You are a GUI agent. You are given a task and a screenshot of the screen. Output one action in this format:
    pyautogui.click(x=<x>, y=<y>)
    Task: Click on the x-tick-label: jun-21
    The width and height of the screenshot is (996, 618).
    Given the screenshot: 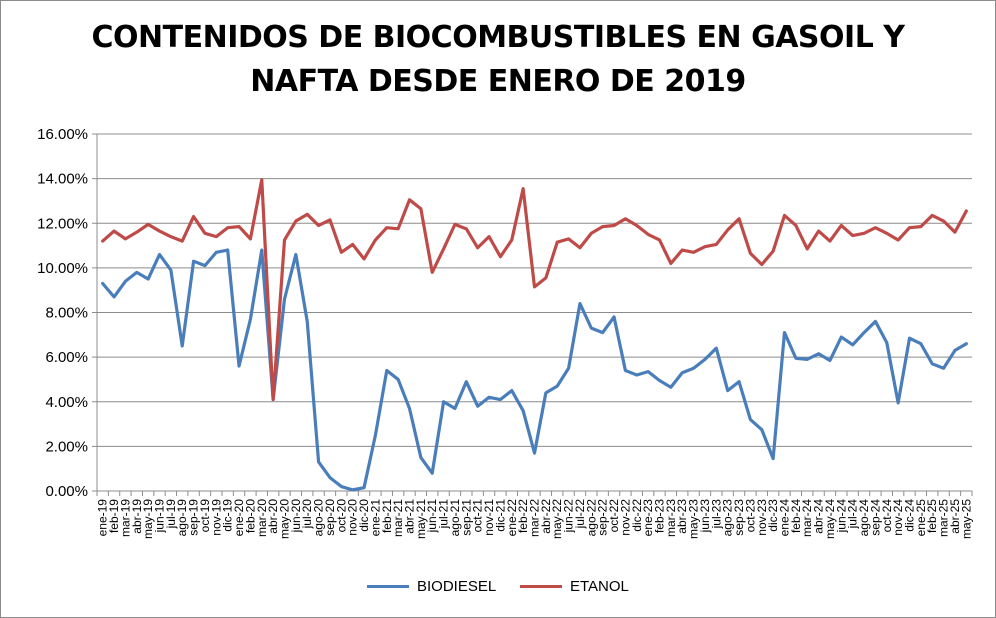 What is the action you would take?
    pyautogui.click(x=432, y=516)
    